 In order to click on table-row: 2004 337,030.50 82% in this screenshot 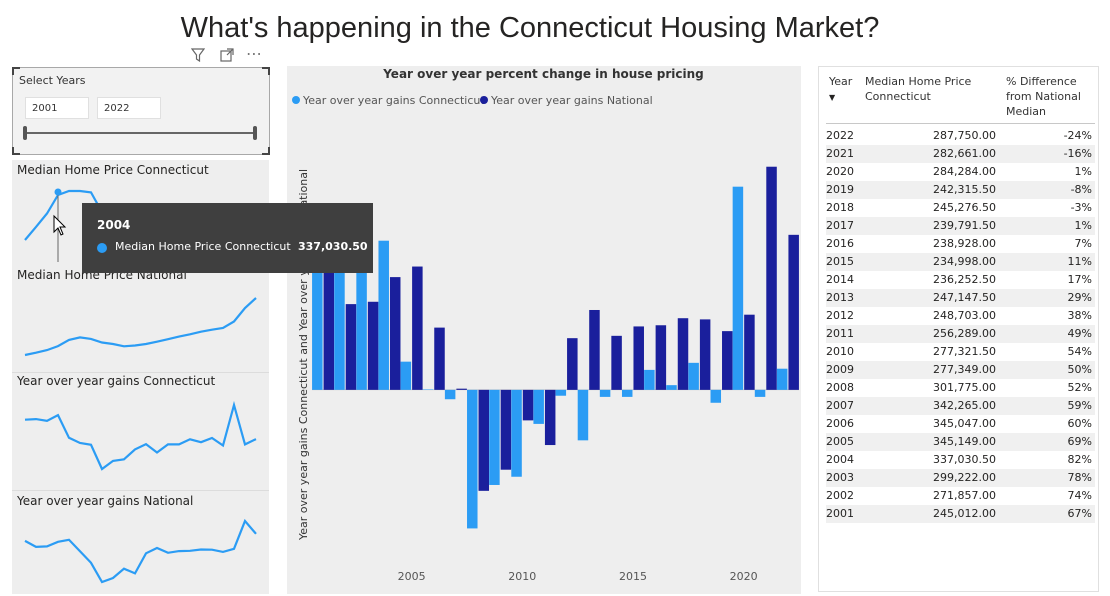, I will do `click(960, 460)`.